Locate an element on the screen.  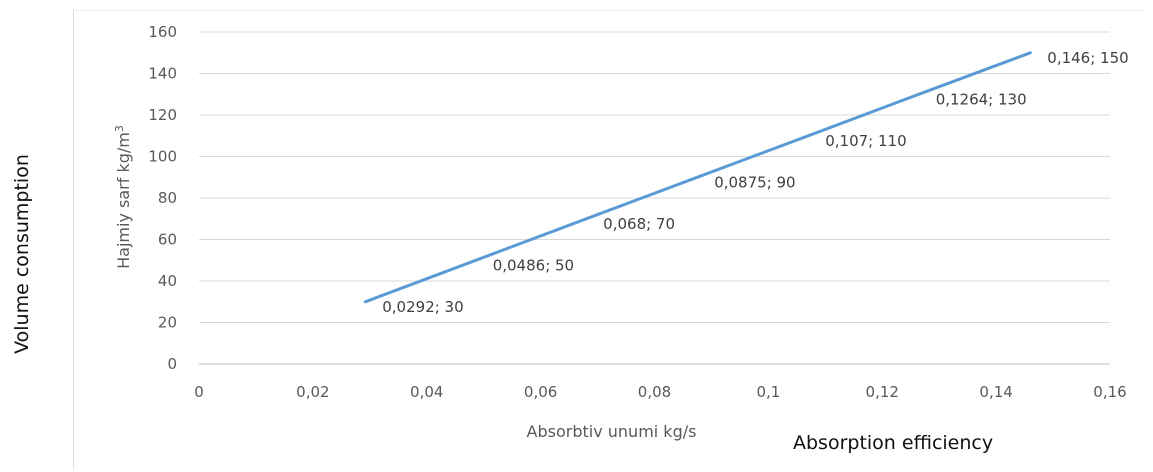
y-tick-label: 80 is located at coordinates (167, 198).